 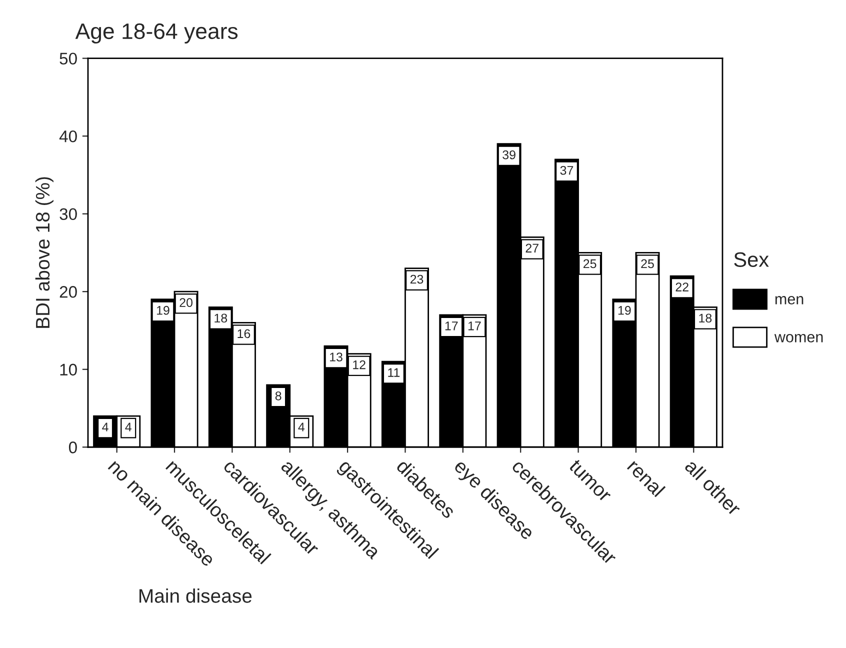 What do you see at coordinates (195, 595) in the screenshot?
I see `x-axis-title: Main disease` at bounding box center [195, 595].